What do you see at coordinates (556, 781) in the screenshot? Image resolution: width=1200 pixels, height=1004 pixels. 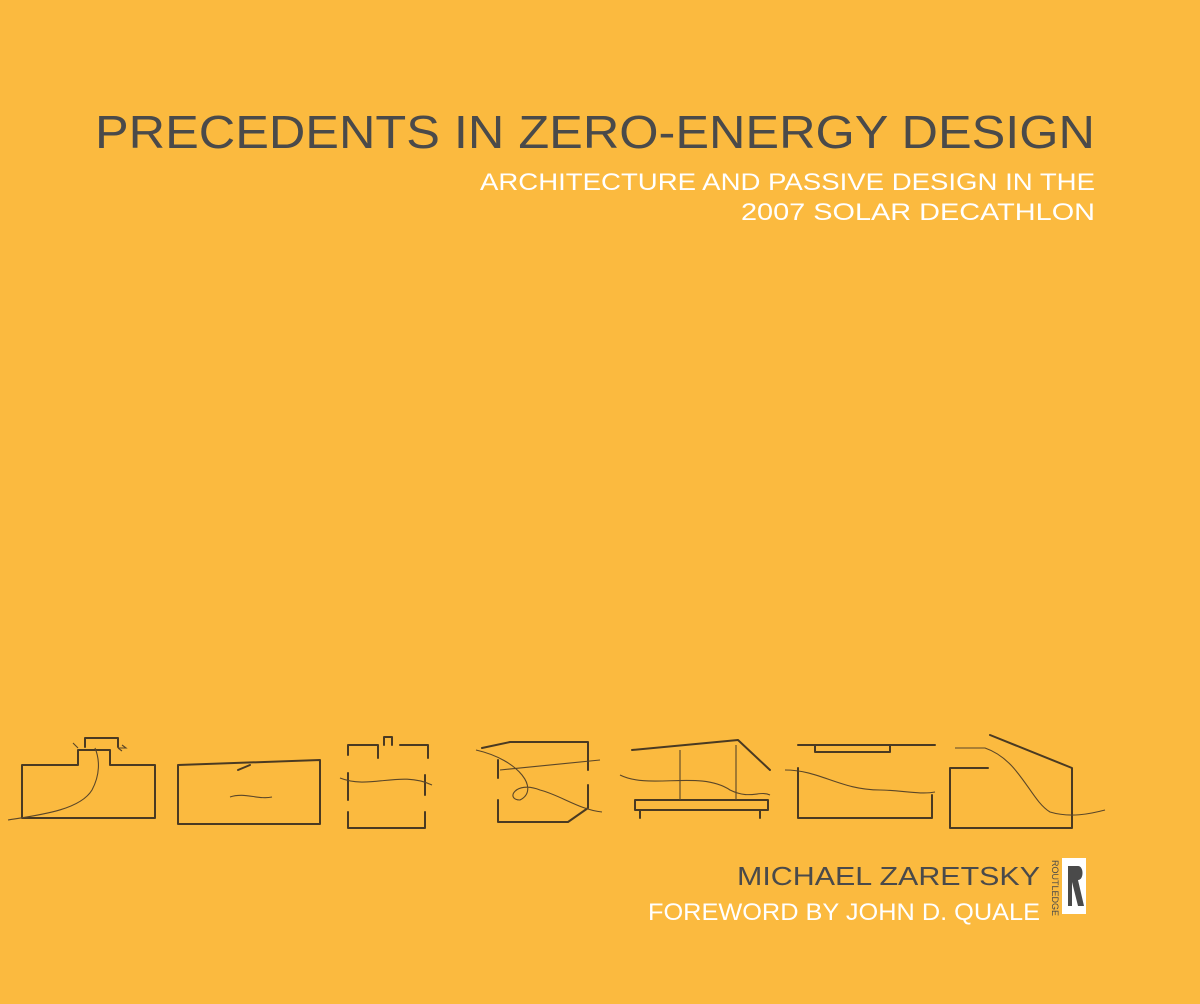 I see `section-sketches` at bounding box center [556, 781].